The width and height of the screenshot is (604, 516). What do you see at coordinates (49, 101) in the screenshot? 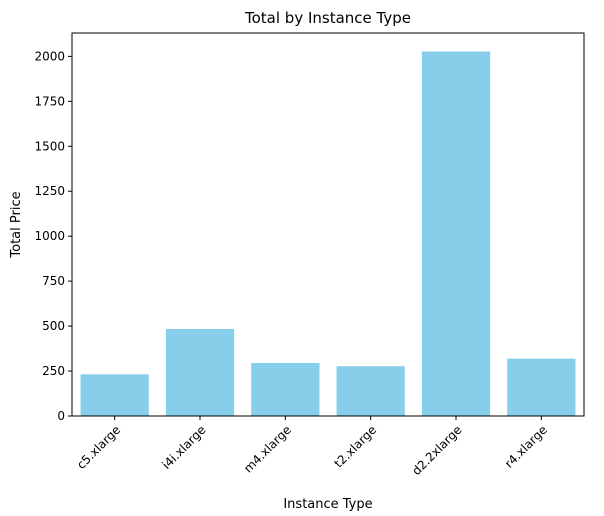
I see `y-tick-label: 1750` at bounding box center [49, 101].